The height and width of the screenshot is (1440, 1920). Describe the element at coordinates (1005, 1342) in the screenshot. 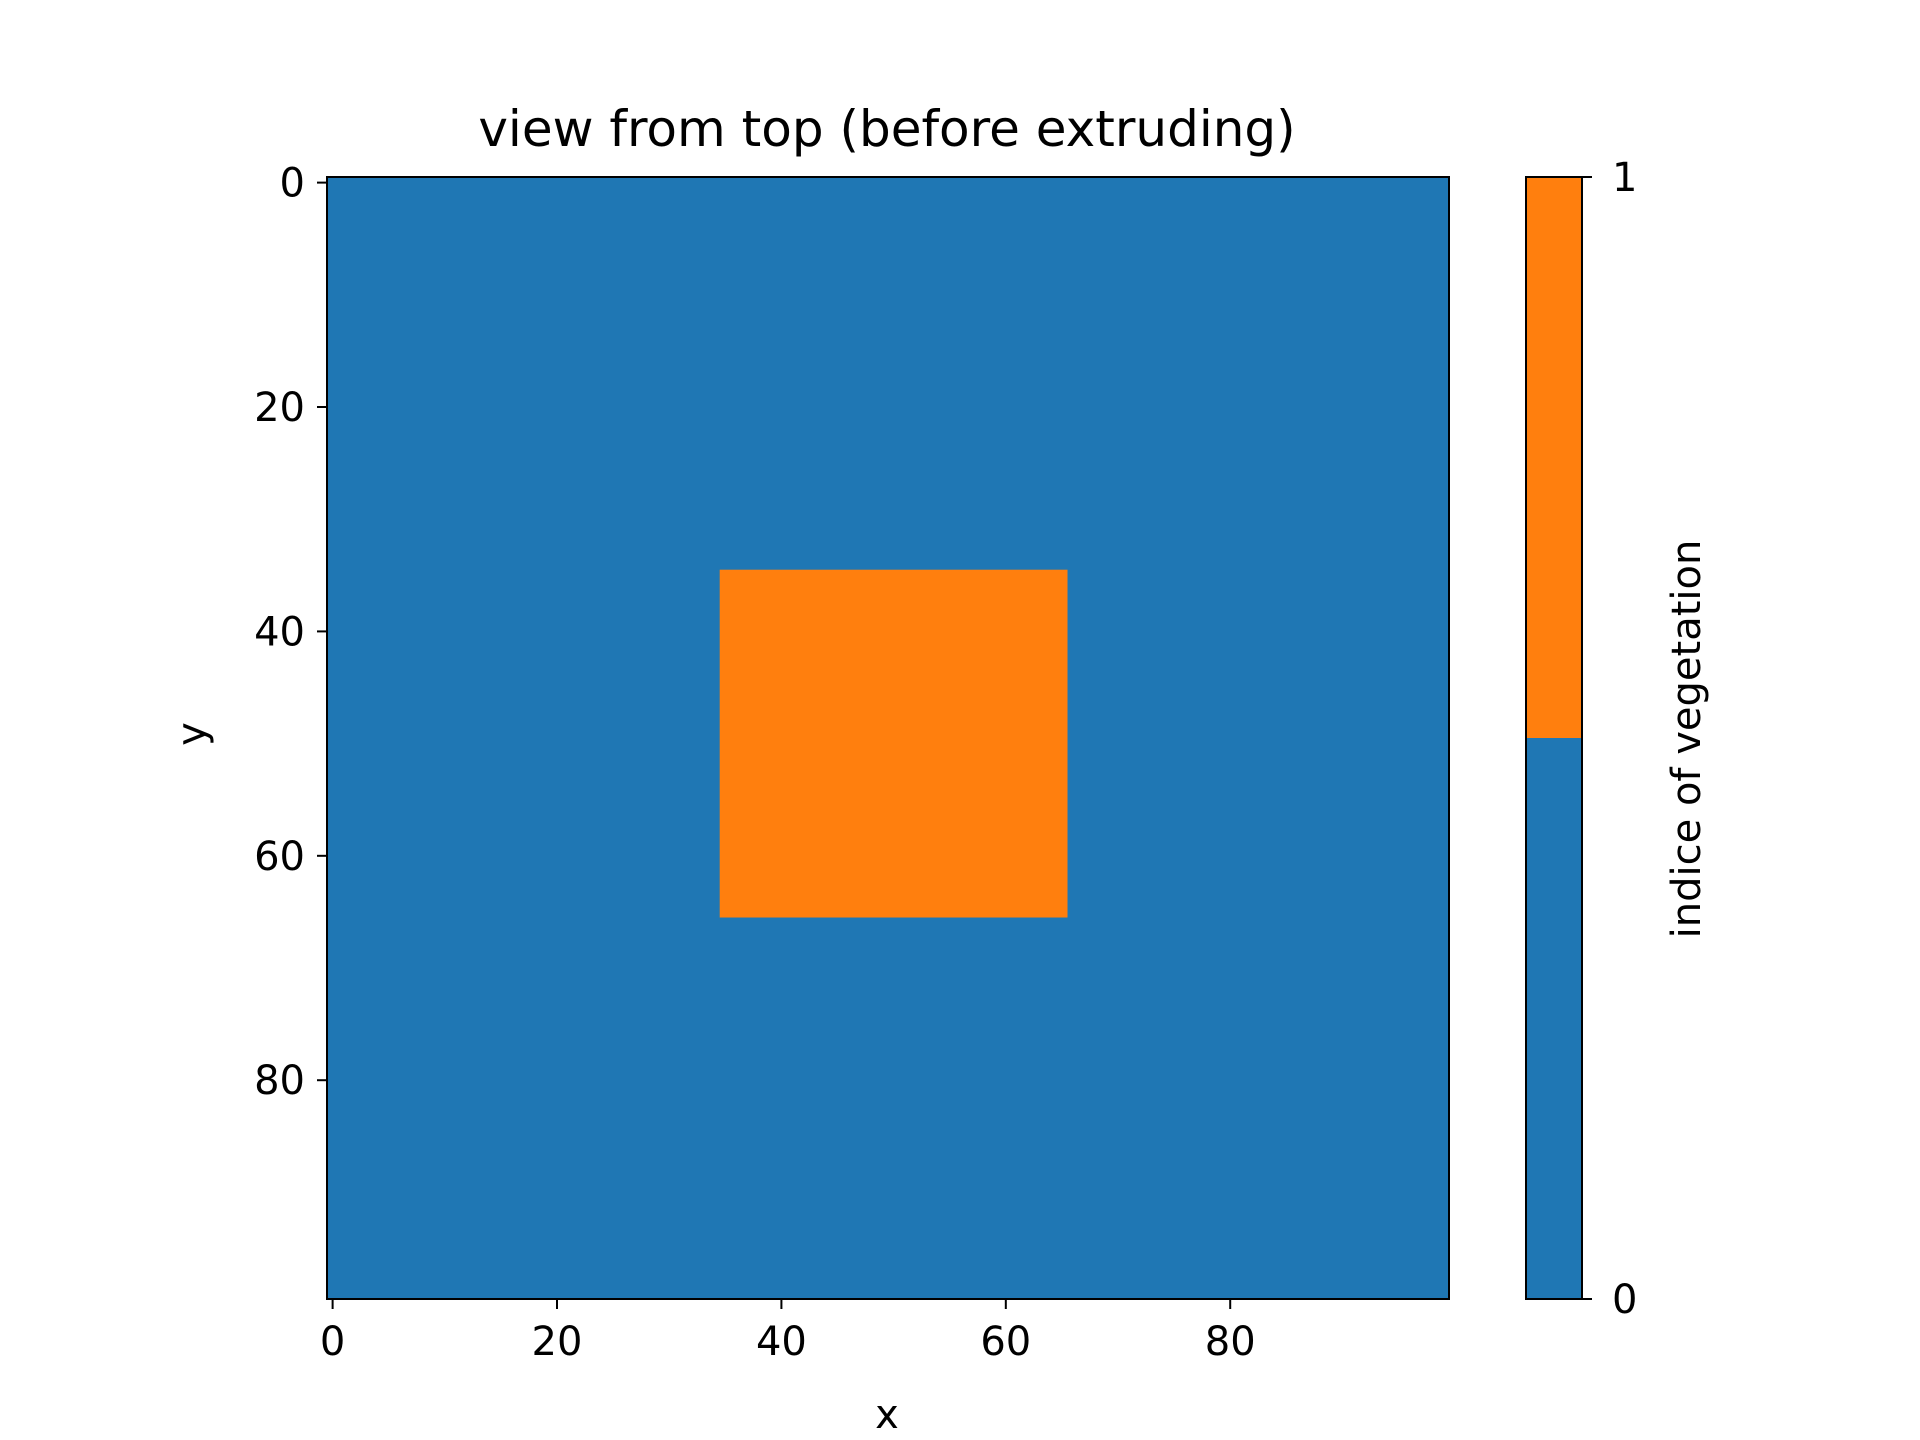

I see `x-tick-label: 60` at that location.